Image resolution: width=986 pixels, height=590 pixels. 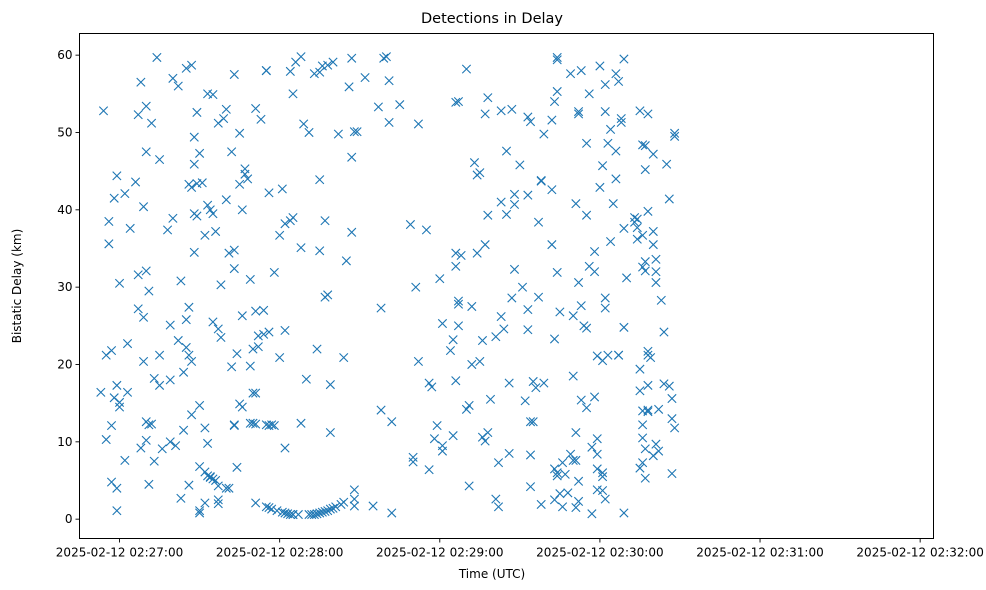 What do you see at coordinates (119, 553) in the screenshot?
I see `x-tick-label: 2025-02-12 02:27:00` at bounding box center [119, 553].